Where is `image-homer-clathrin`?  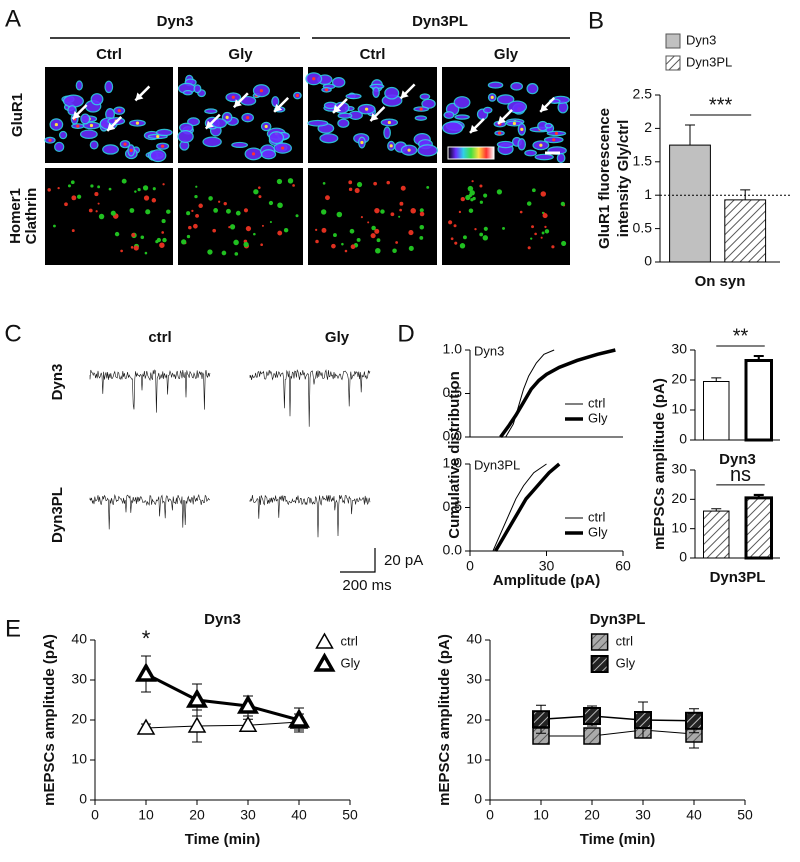
image-homer-clathrin is located at coordinates (372, 216).